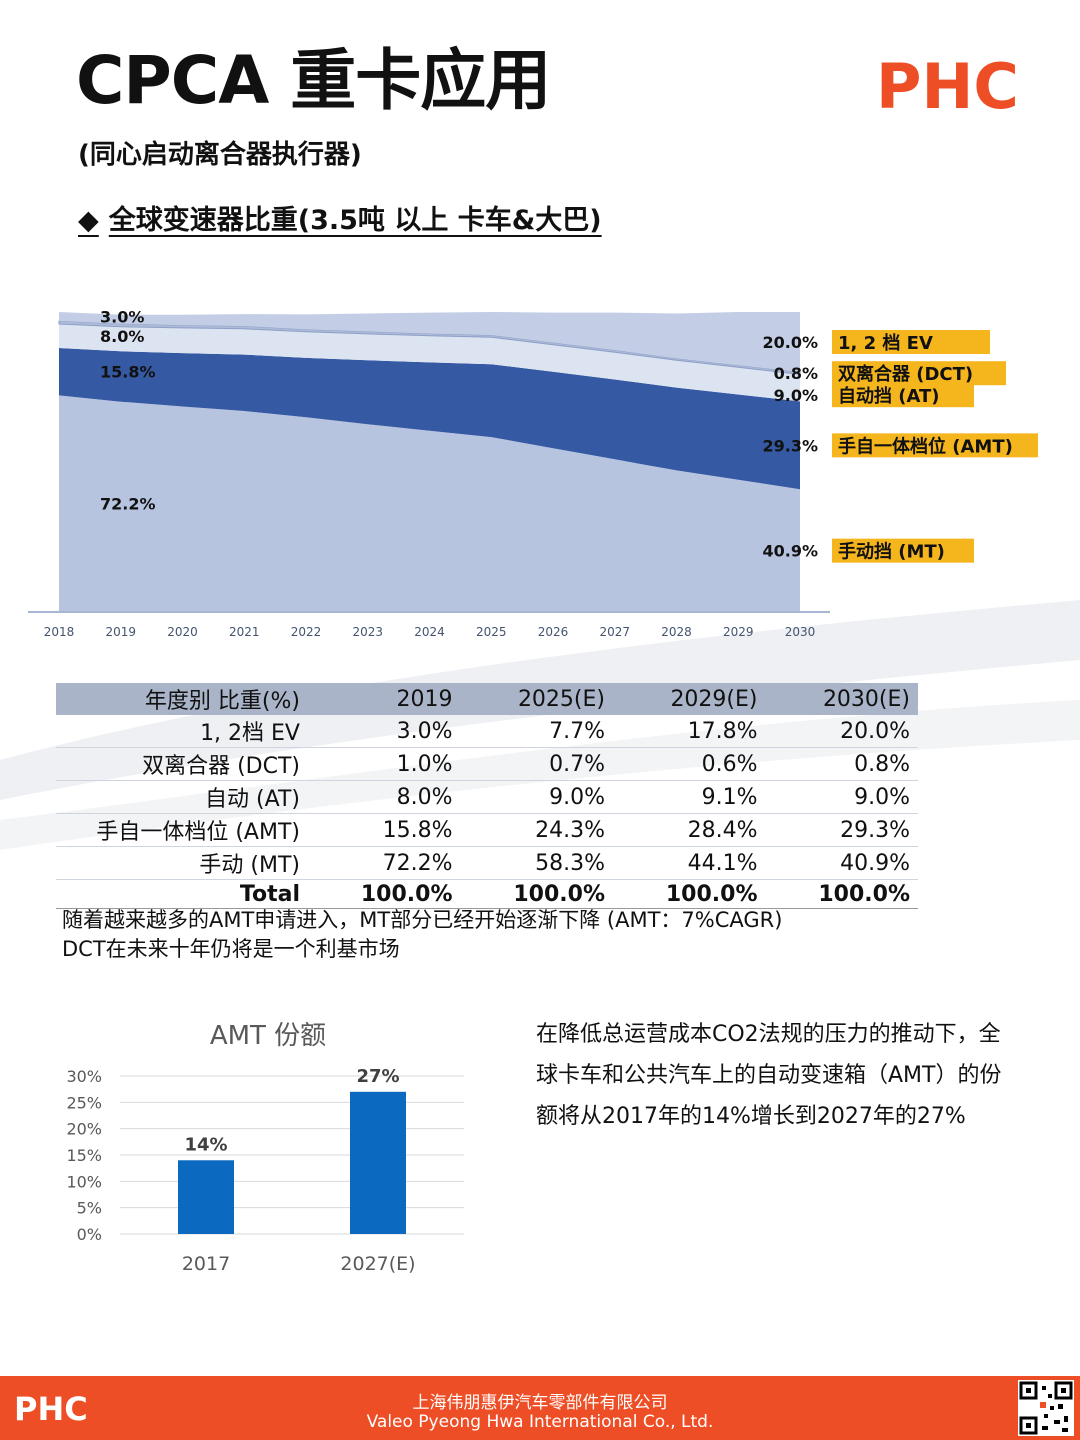  I want to click on table-header-label: 年度别 比重(%), so click(182, 699).